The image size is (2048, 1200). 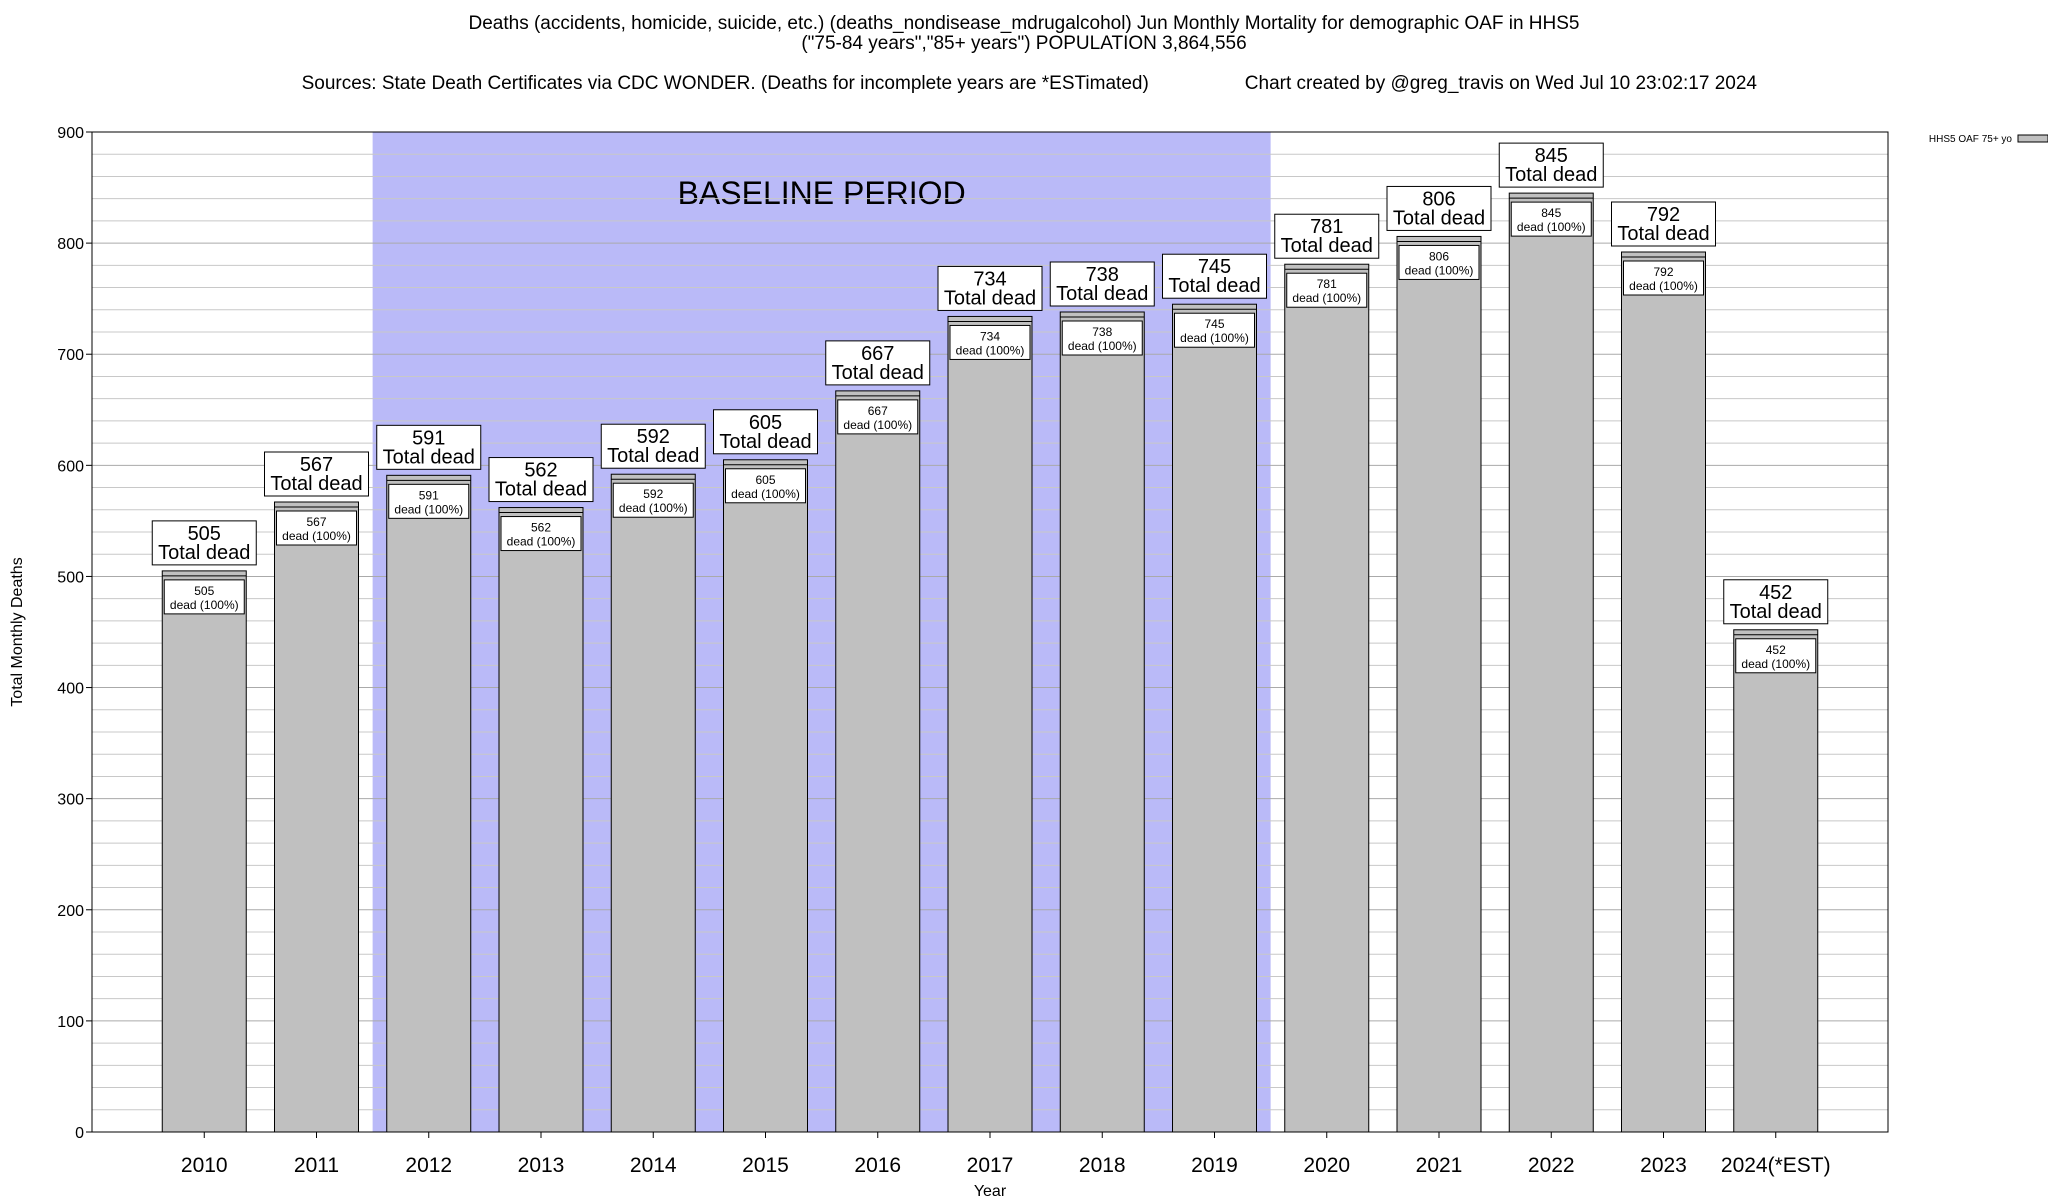 What do you see at coordinates (1775, 593) in the screenshot?
I see `top-value-label: 452` at bounding box center [1775, 593].